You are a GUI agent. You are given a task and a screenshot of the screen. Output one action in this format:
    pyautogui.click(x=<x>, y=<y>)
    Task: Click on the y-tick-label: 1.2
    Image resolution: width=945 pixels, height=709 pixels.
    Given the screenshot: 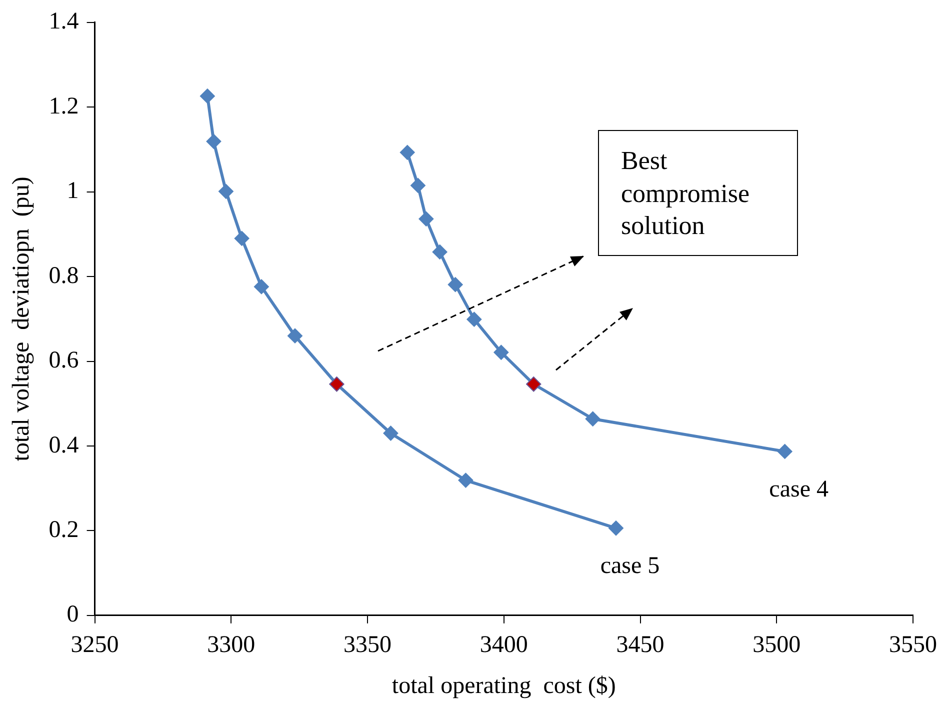 What is the action you would take?
    pyautogui.click(x=63, y=106)
    